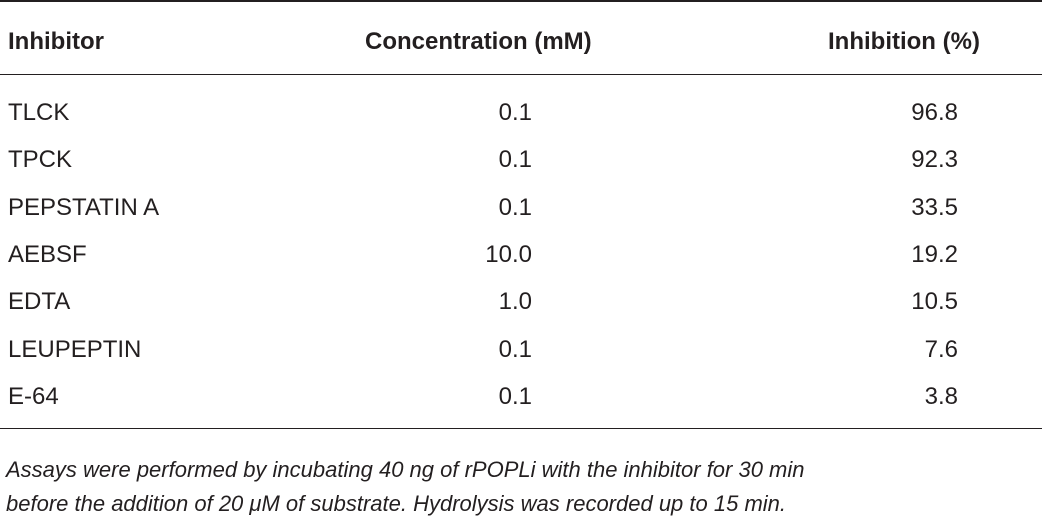  Describe the element at coordinates (47, 254) in the screenshot. I see `table-cell: AEBSF` at that location.